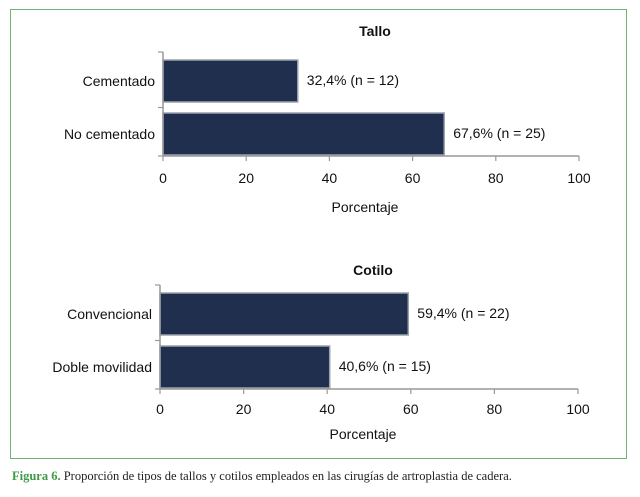  Describe the element at coordinates (496, 178) in the screenshot. I see `chart1-x-tick-label-5: 80` at that location.